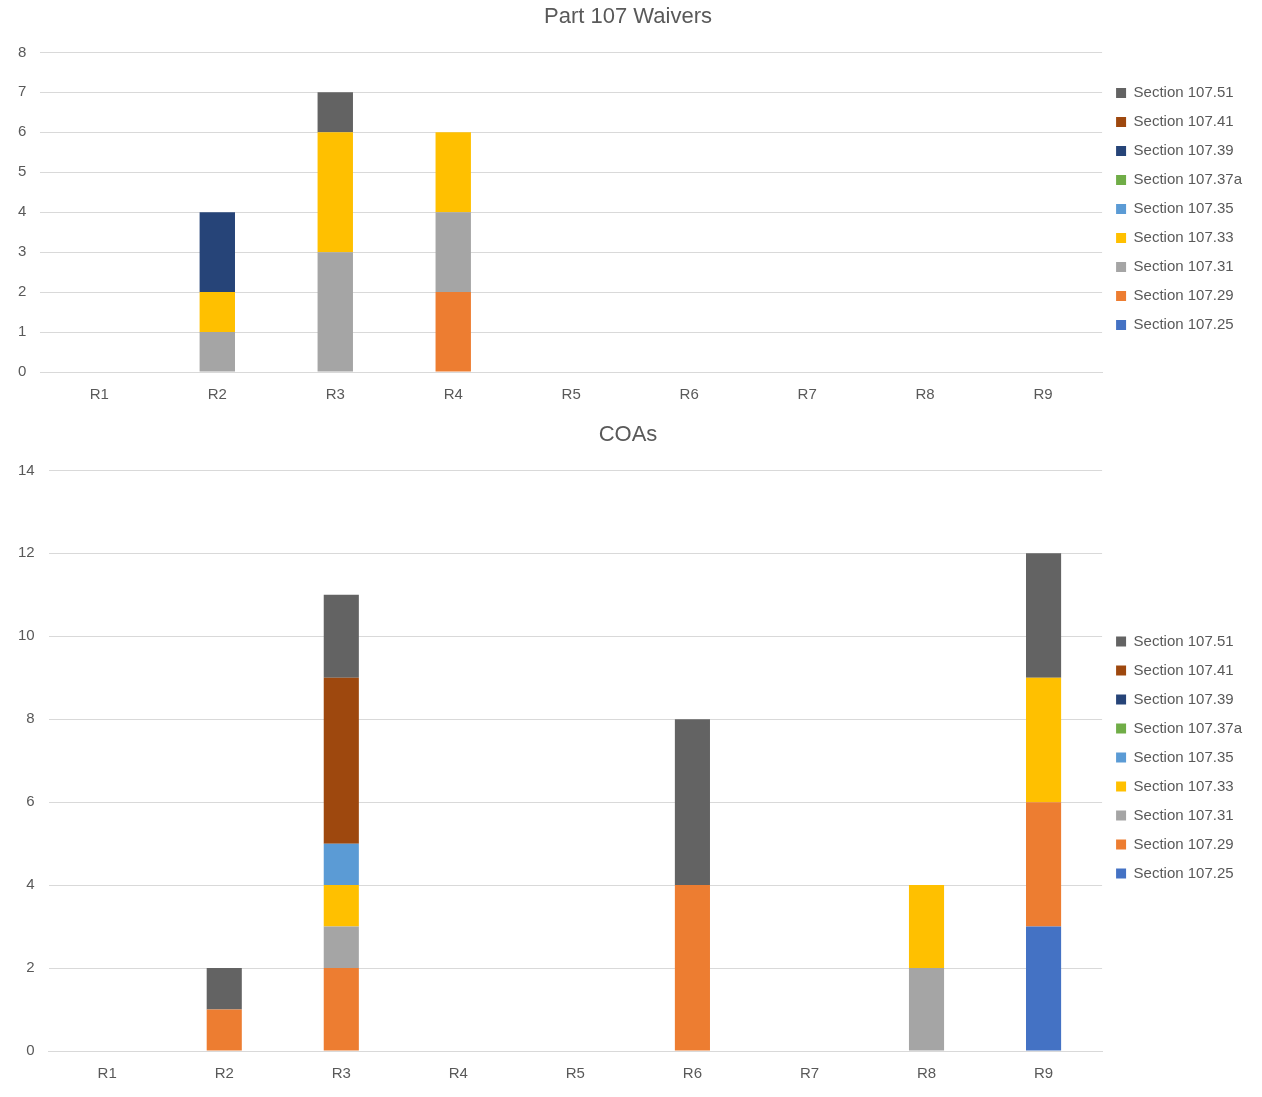 The height and width of the screenshot is (1097, 1262). What do you see at coordinates (26, 469) in the screenshot?
I see `y-tick-label: 14` at bounding box center [26, 469].